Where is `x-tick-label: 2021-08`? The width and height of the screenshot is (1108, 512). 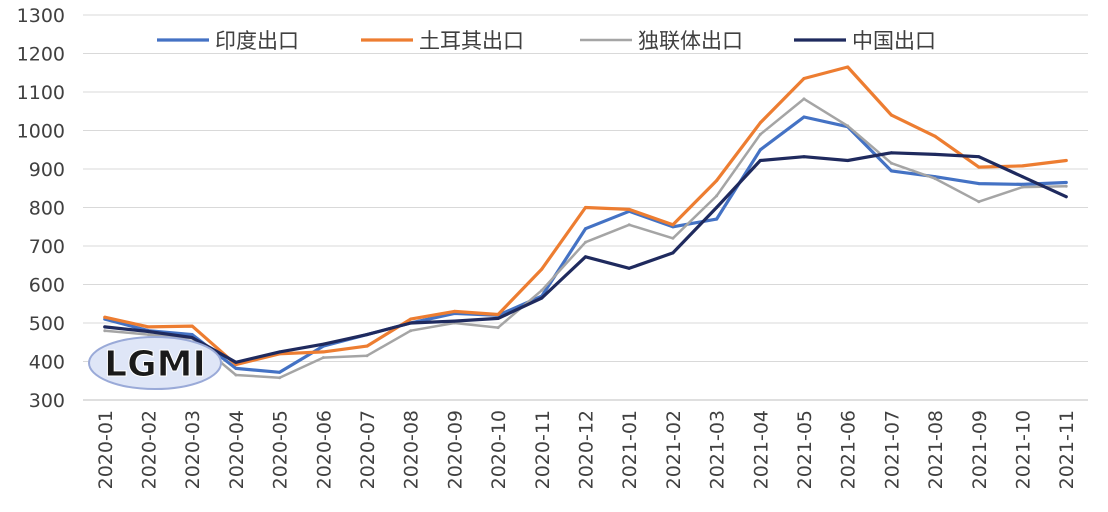
x-tick-label: 2021-08 is located at coordinates (936, 449).